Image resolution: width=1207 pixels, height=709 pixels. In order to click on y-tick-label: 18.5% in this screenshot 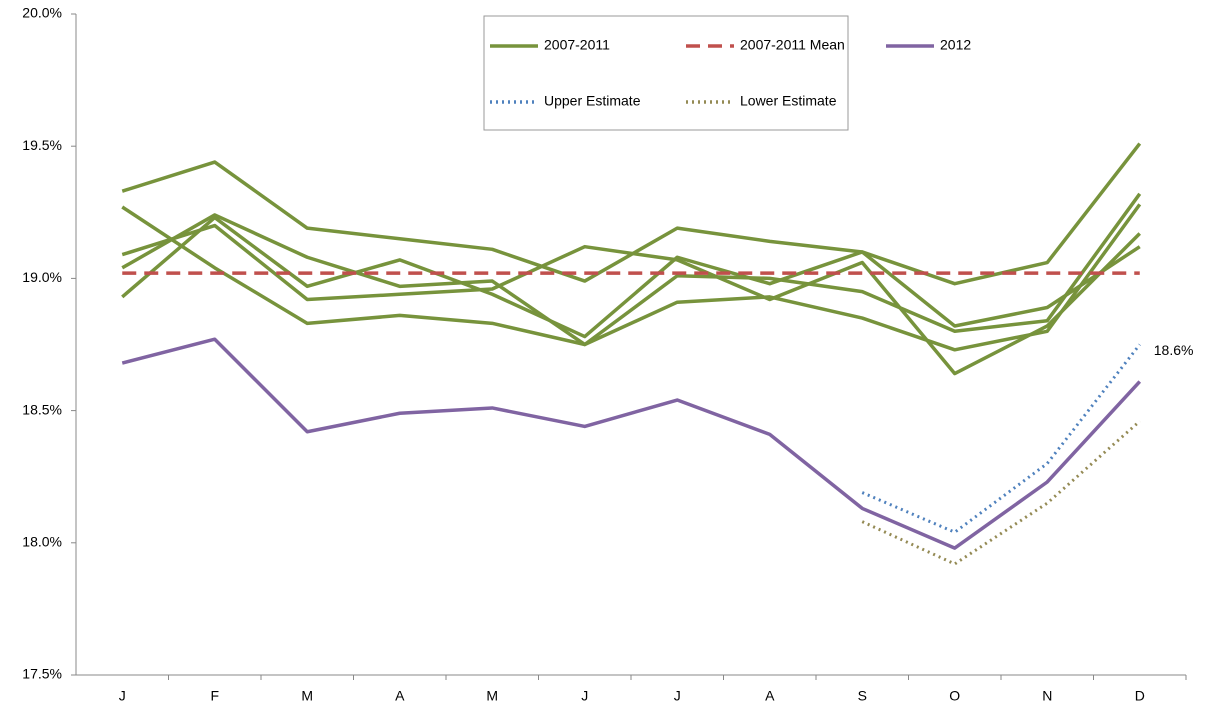, I will do `click(42, 409)`.